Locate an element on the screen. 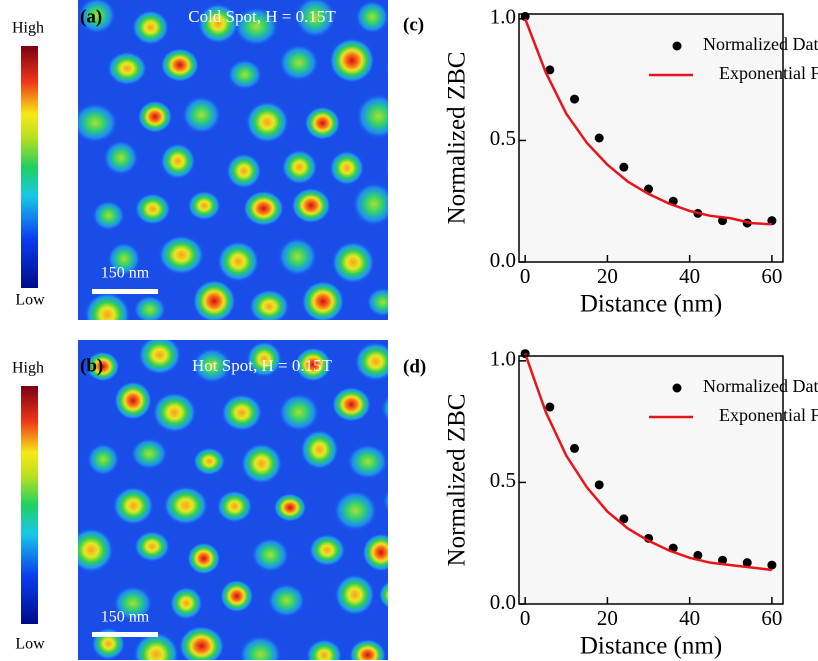 This screenshot has height=661, width=818. image-title: Cold Spot, H = 0.15T is located at coordinates (262, 16).